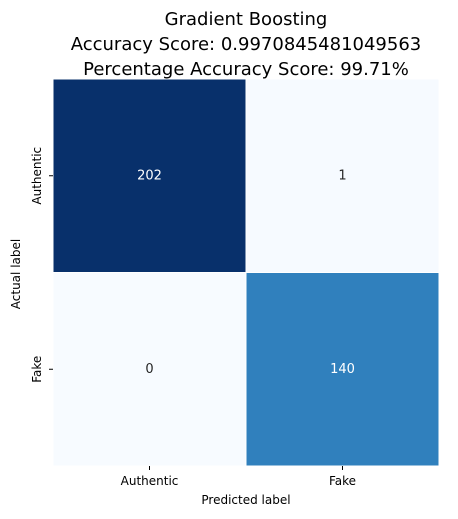 The image size is (458, 519). What do you see at coordinates (37, 369) in the screenshot?
I see `y-tick-label: Fake` at bounding box center [37, 369].